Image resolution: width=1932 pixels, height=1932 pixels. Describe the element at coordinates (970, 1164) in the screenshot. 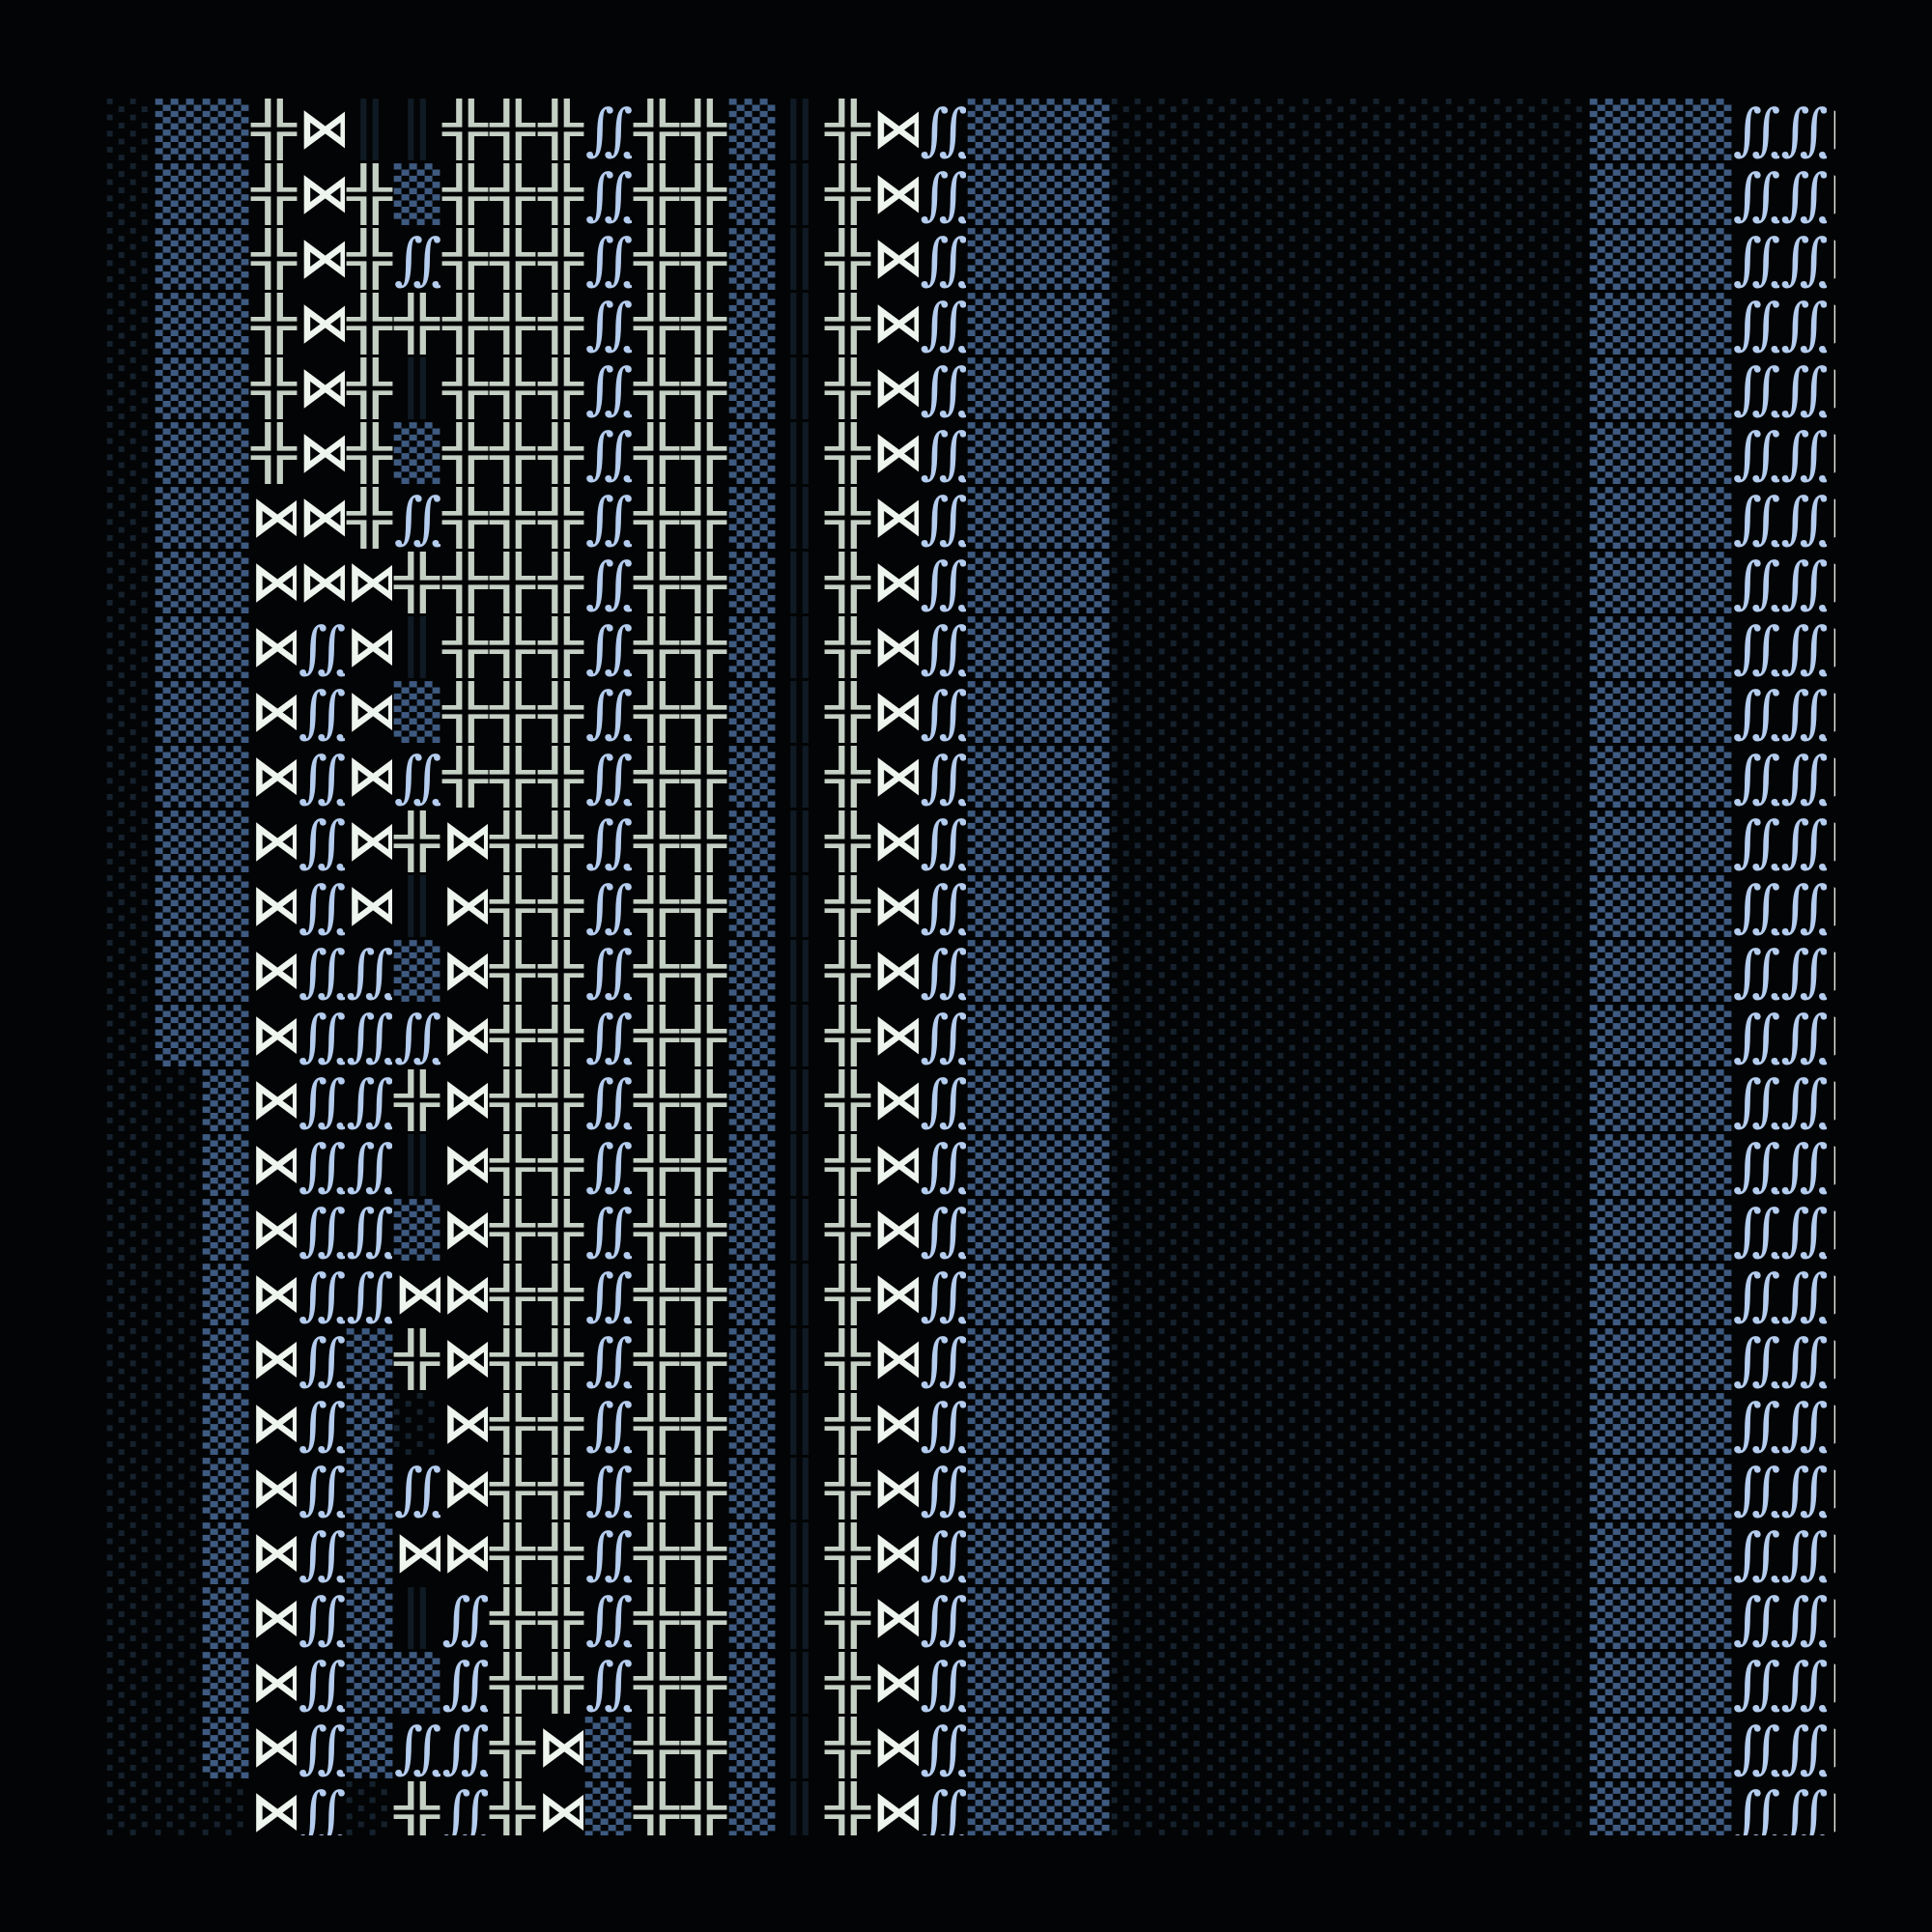

I see `glyph-row: ░░▒⋈∭∭║⋈╬╬∭╬╬▒║╬⋈∭▒▒▒░░░░░░░░░░▒▒▒∭∭⋈` at that location.